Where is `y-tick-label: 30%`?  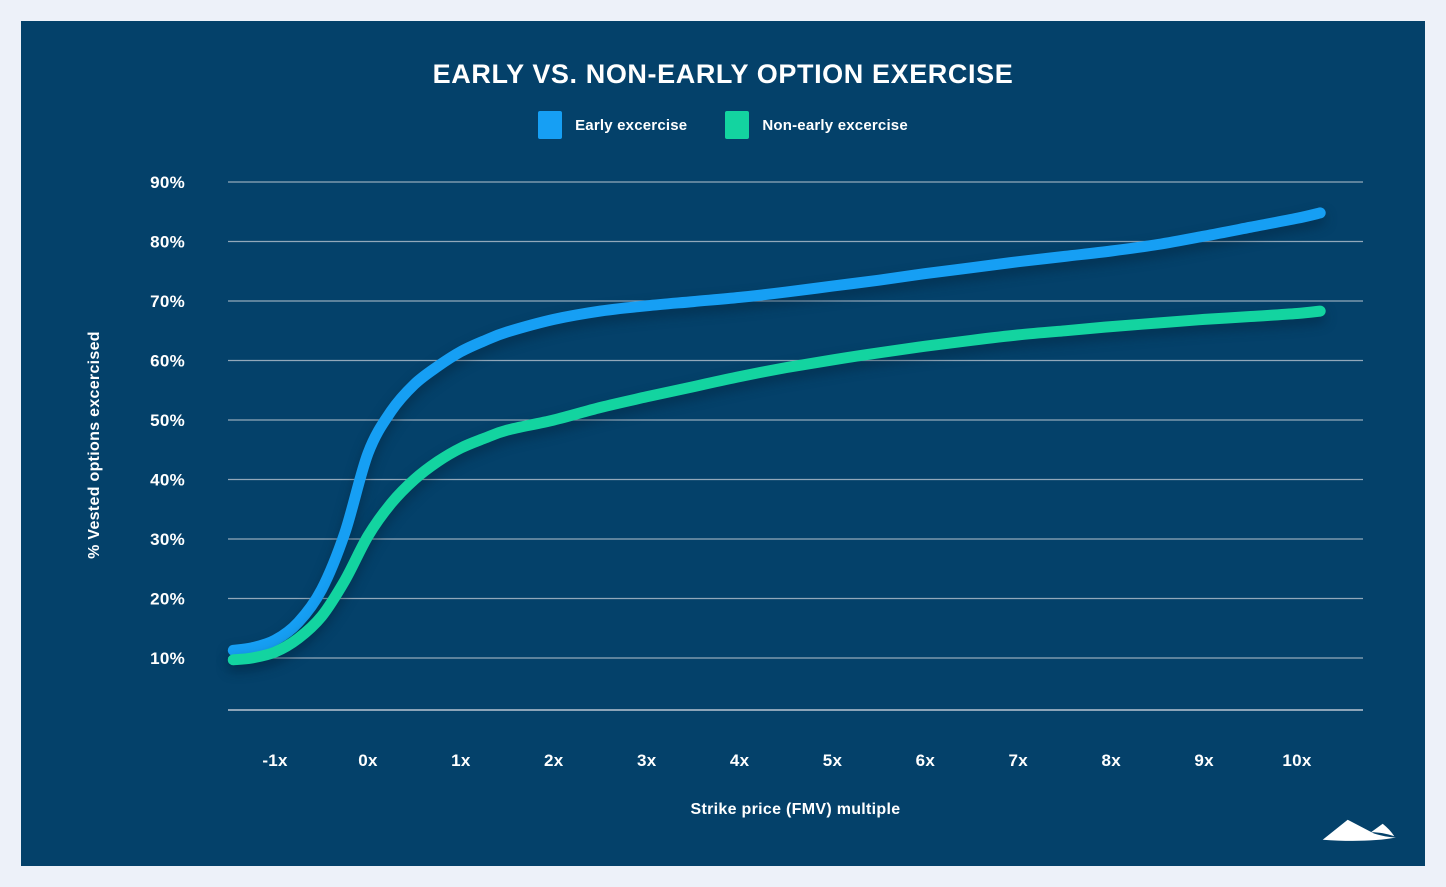 y-tick-label: 30% is located at coordinates (167, 539).